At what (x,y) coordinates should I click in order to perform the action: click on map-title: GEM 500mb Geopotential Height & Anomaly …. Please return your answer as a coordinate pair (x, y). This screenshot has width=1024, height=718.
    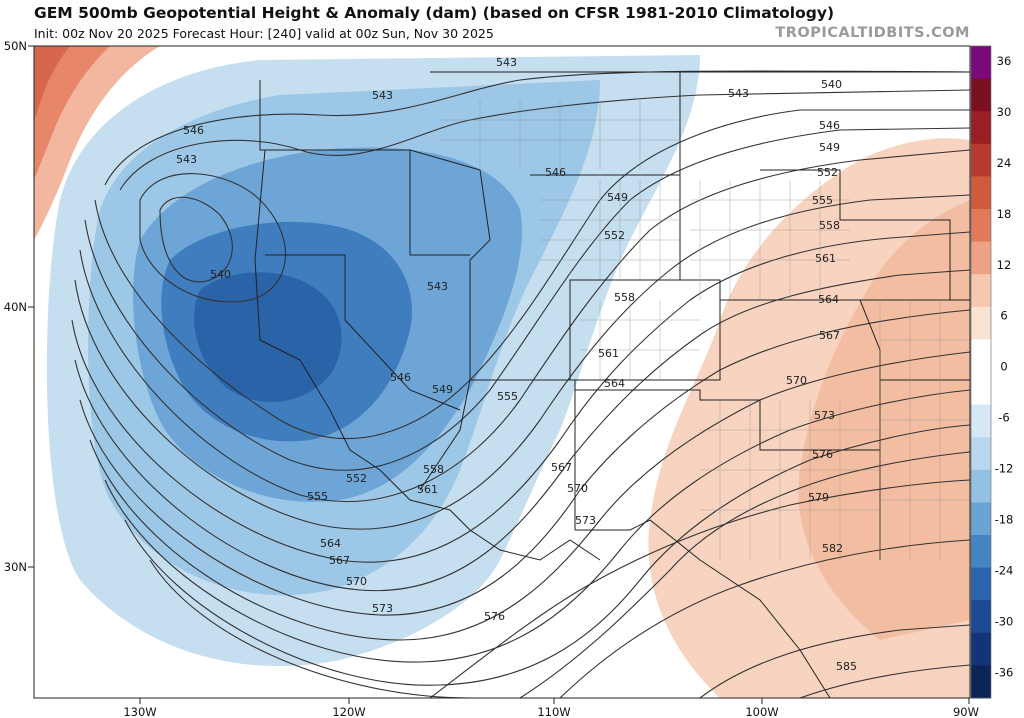
    Looking at the image, I should click on (434, 13).